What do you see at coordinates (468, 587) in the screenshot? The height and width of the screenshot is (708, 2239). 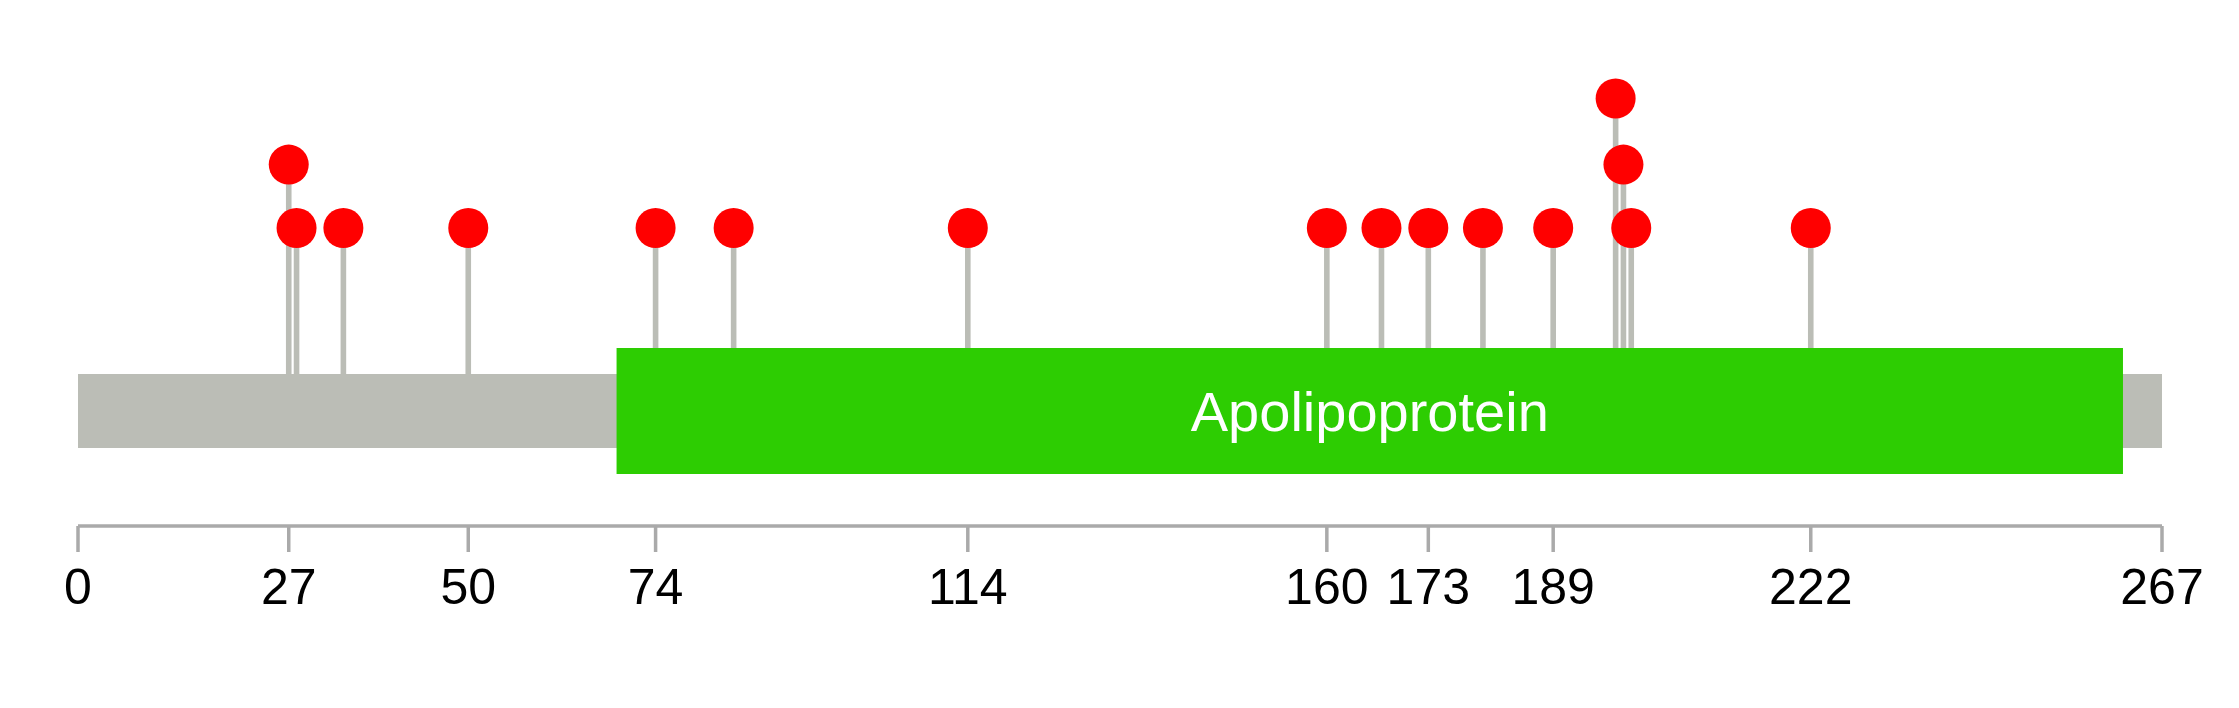 I see `x-tick-label: 50` at bounding box center [468, 587].